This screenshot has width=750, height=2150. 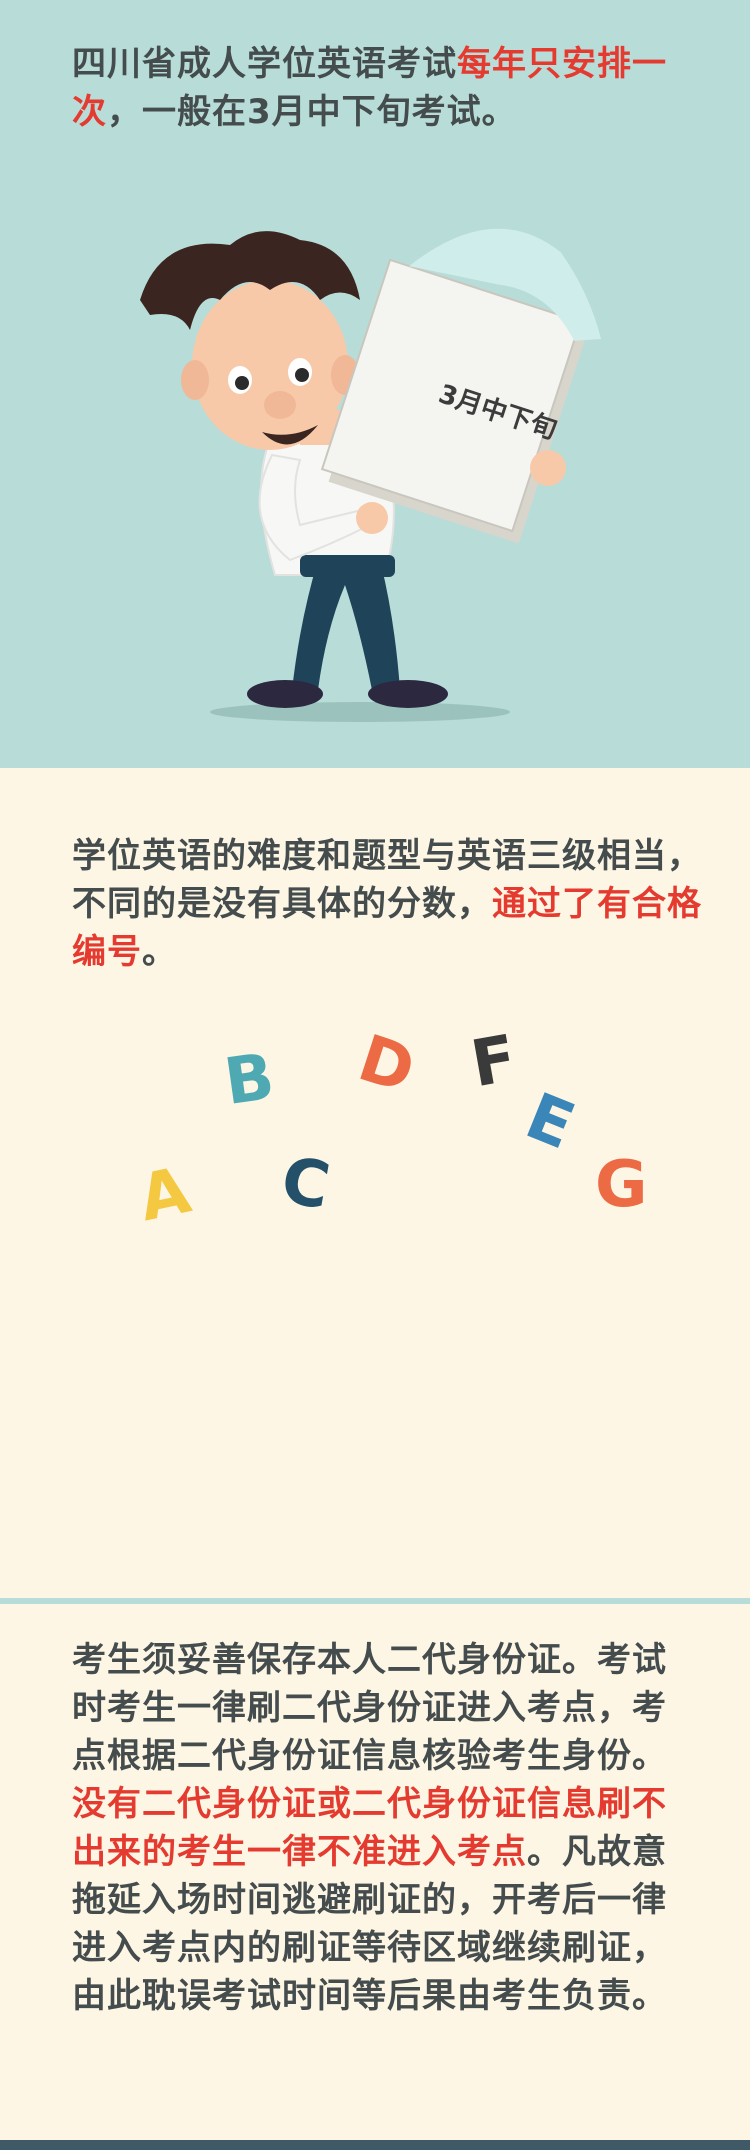 What do you see at coordinates (369, 88) in the screenshot?
I see `exam-schedule-highlight: 每年只安排一次` at bounding box center [369, 88].